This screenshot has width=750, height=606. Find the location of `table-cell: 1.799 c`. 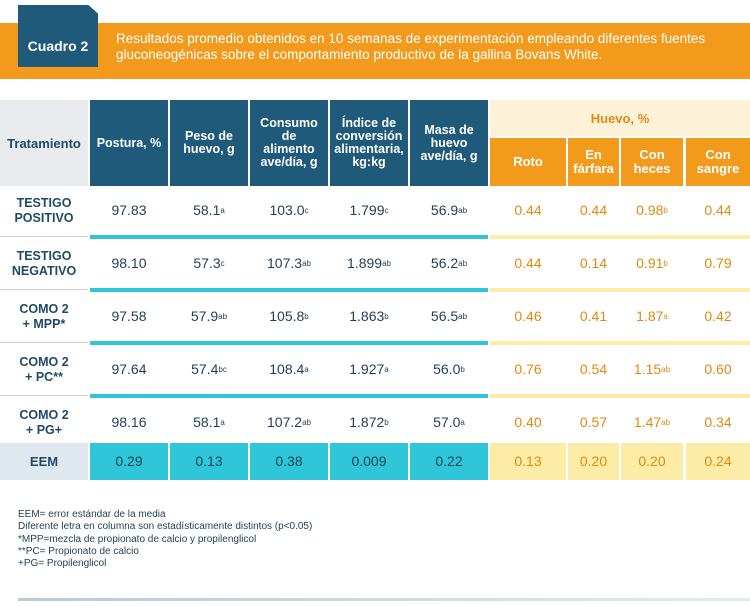

table-cell: 1.799 c is located at coordinates (369, 210).